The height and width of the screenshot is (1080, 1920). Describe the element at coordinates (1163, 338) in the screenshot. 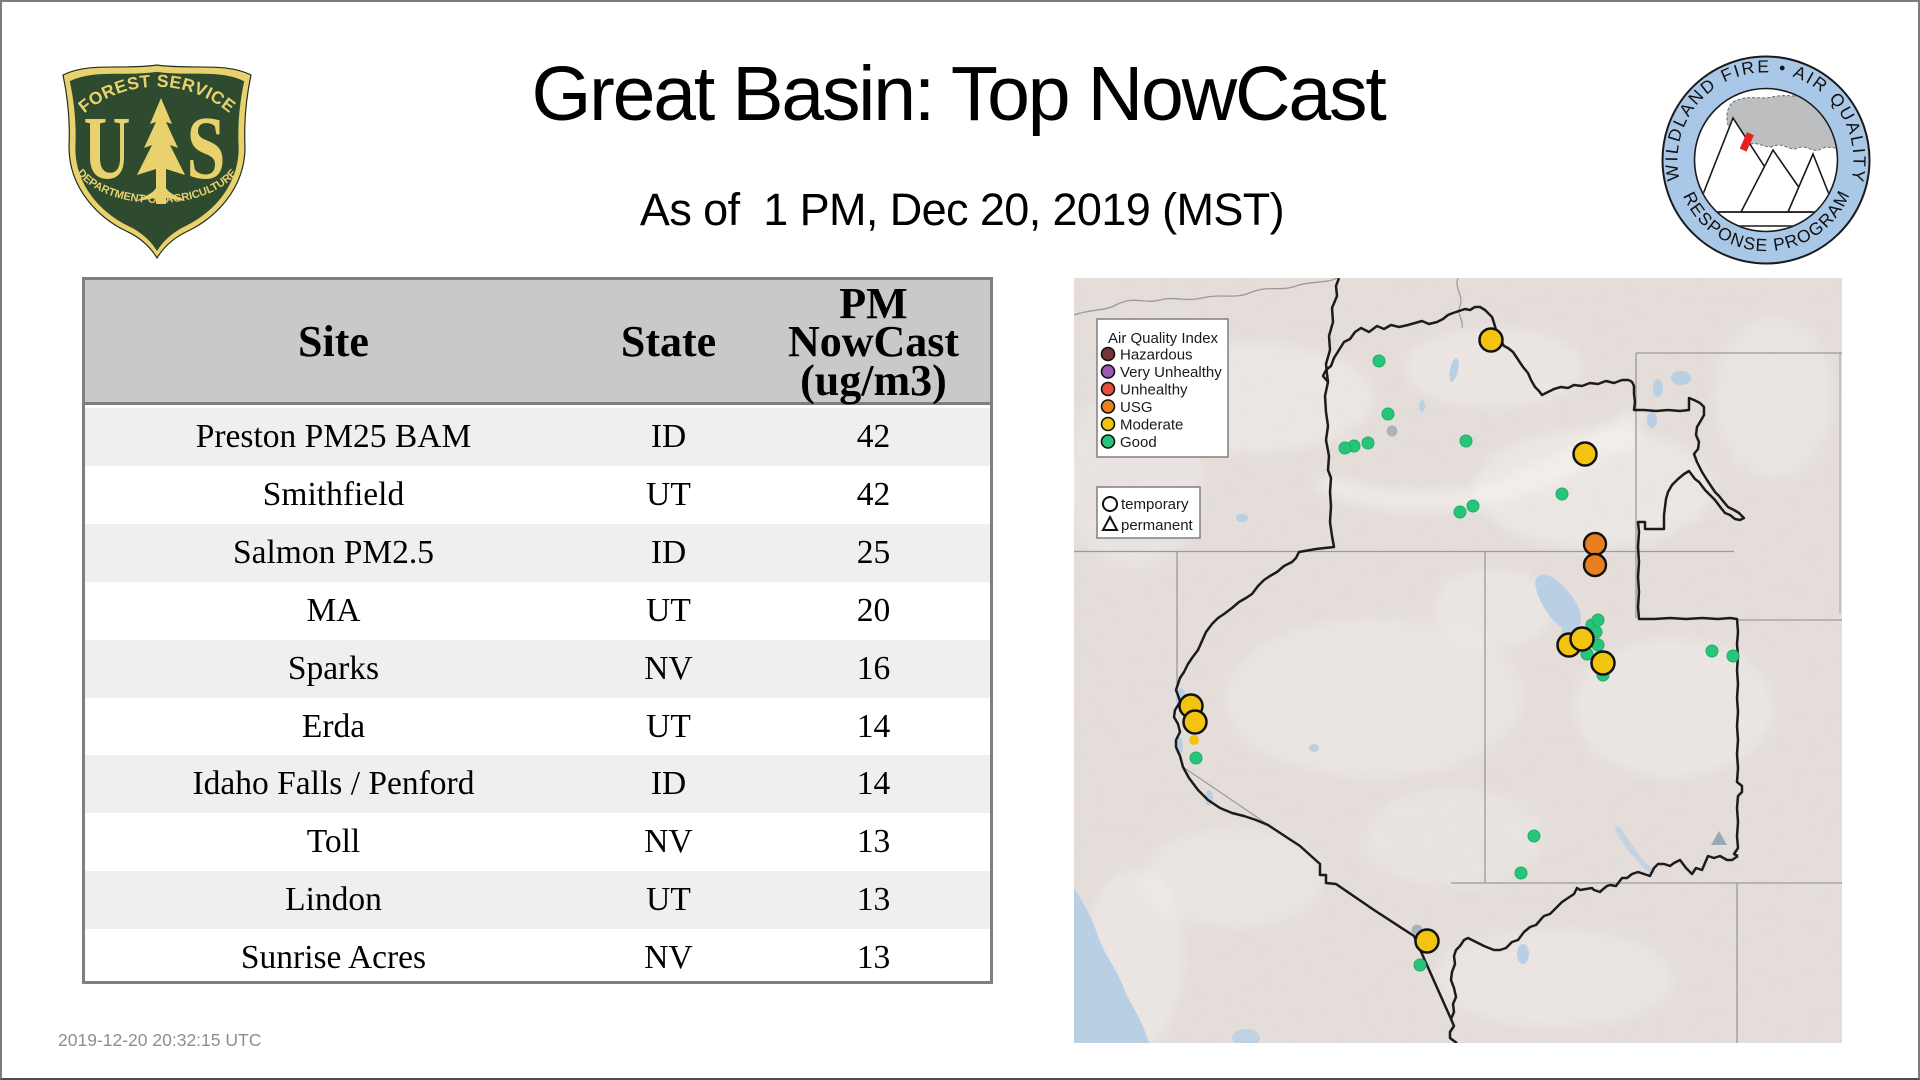

I see `svg-text: Air Quality Index` at that location.